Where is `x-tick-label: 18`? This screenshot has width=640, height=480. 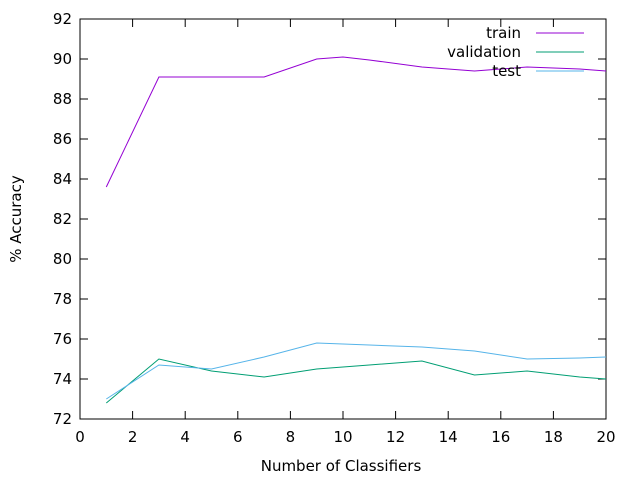 x-tick-label: 18 is located at coordinates (553, 437).